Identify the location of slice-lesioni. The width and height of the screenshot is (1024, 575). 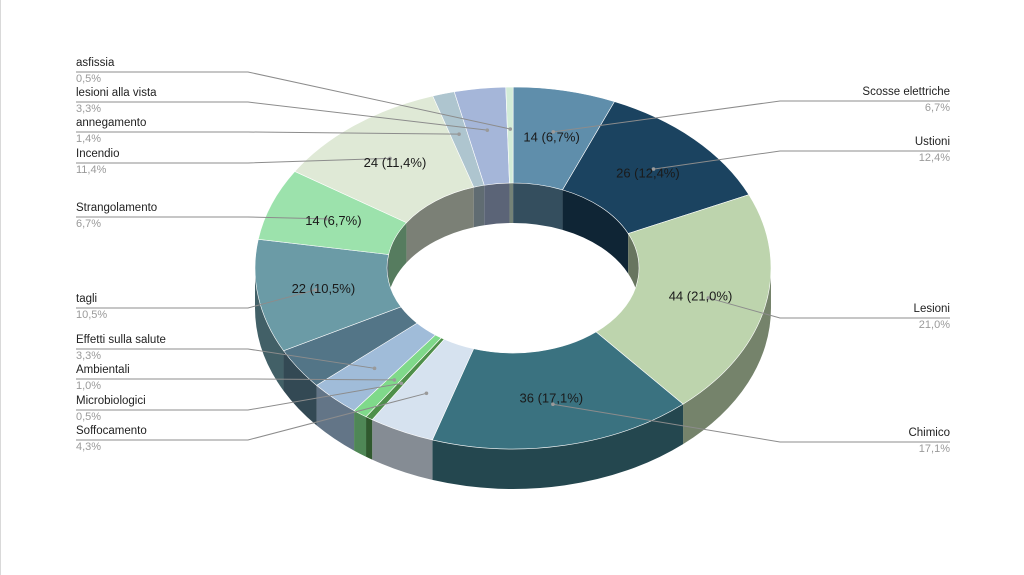
(683, 299).